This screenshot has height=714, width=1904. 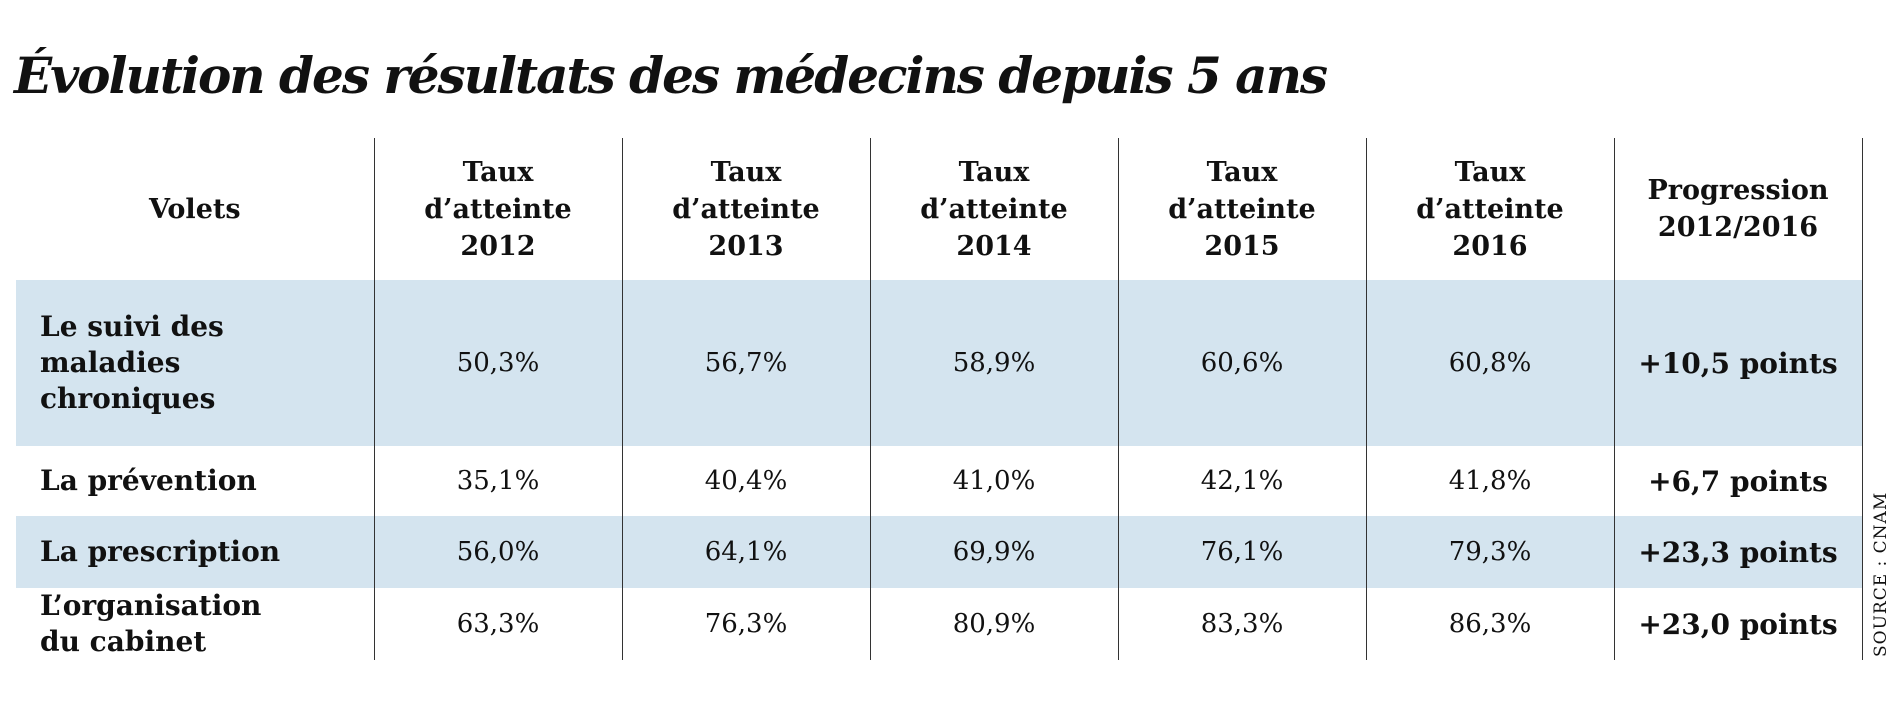 I want to click on value-cell-2014: 69,9%, so click(x=993, y=552).